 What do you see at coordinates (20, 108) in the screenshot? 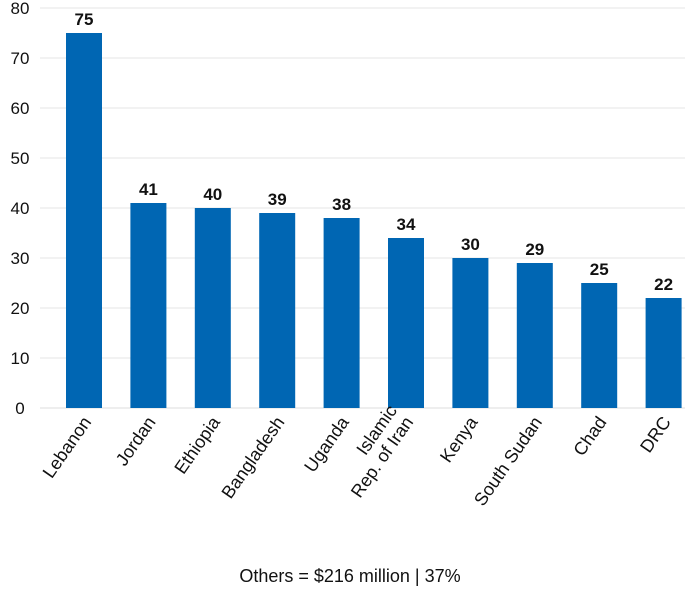
I see `y-tick-label: 60` at bounding box center [20, 108].